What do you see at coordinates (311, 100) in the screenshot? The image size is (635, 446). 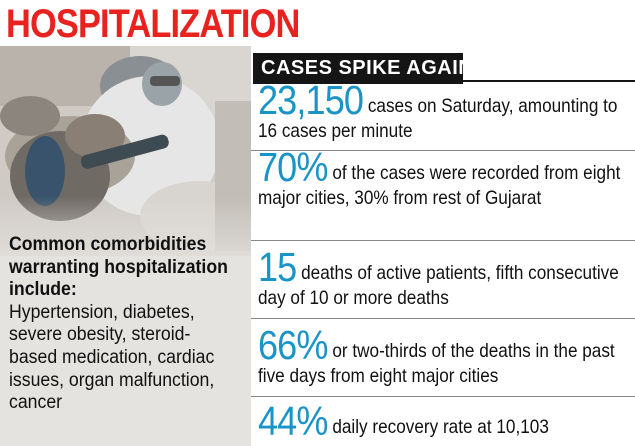 I see `stat-number: 23,150` at bounding box center [311, 100].